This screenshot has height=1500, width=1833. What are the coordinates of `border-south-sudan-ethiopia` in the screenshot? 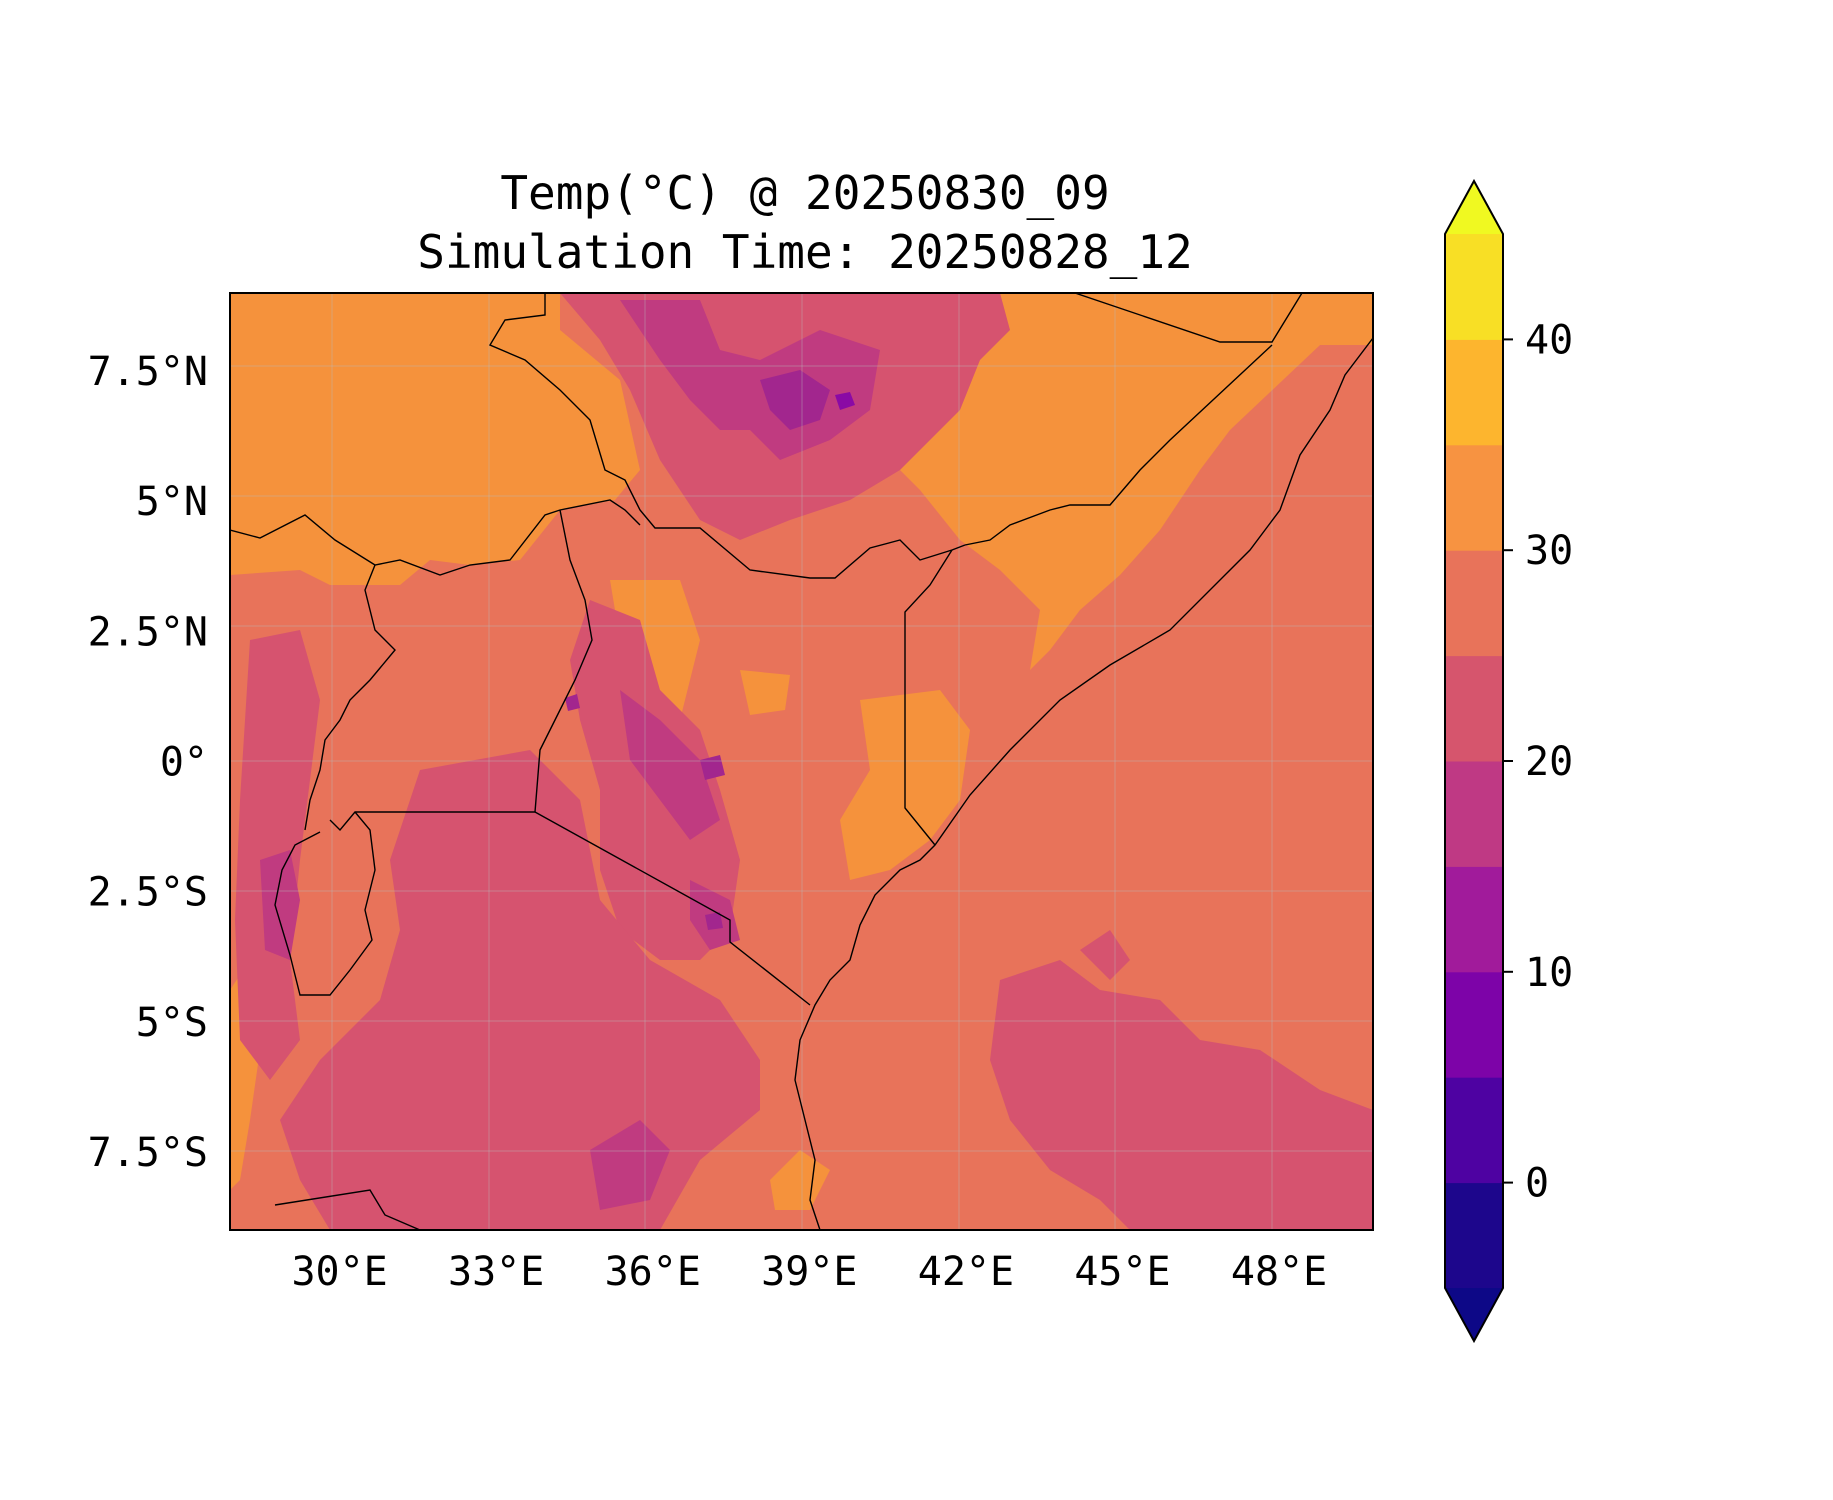 It's located at (727, 436).